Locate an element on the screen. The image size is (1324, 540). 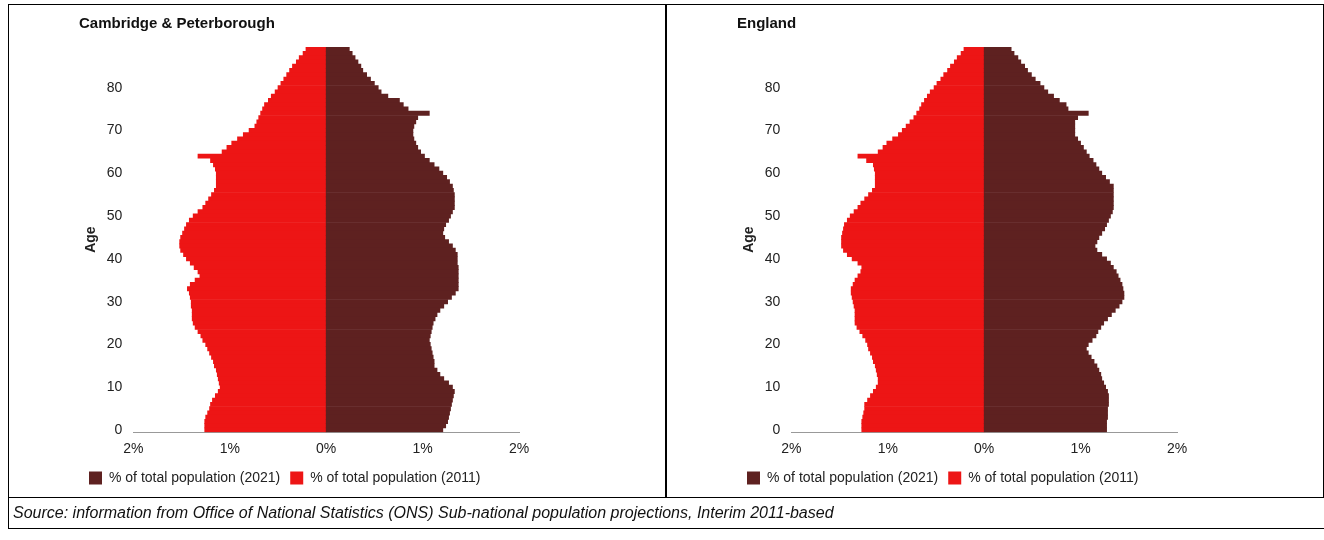
source-note: Source: information from Office of National Statistics (ONS) Sub-national population projections, Interim 2011-based is located at coordinates (666, 513).